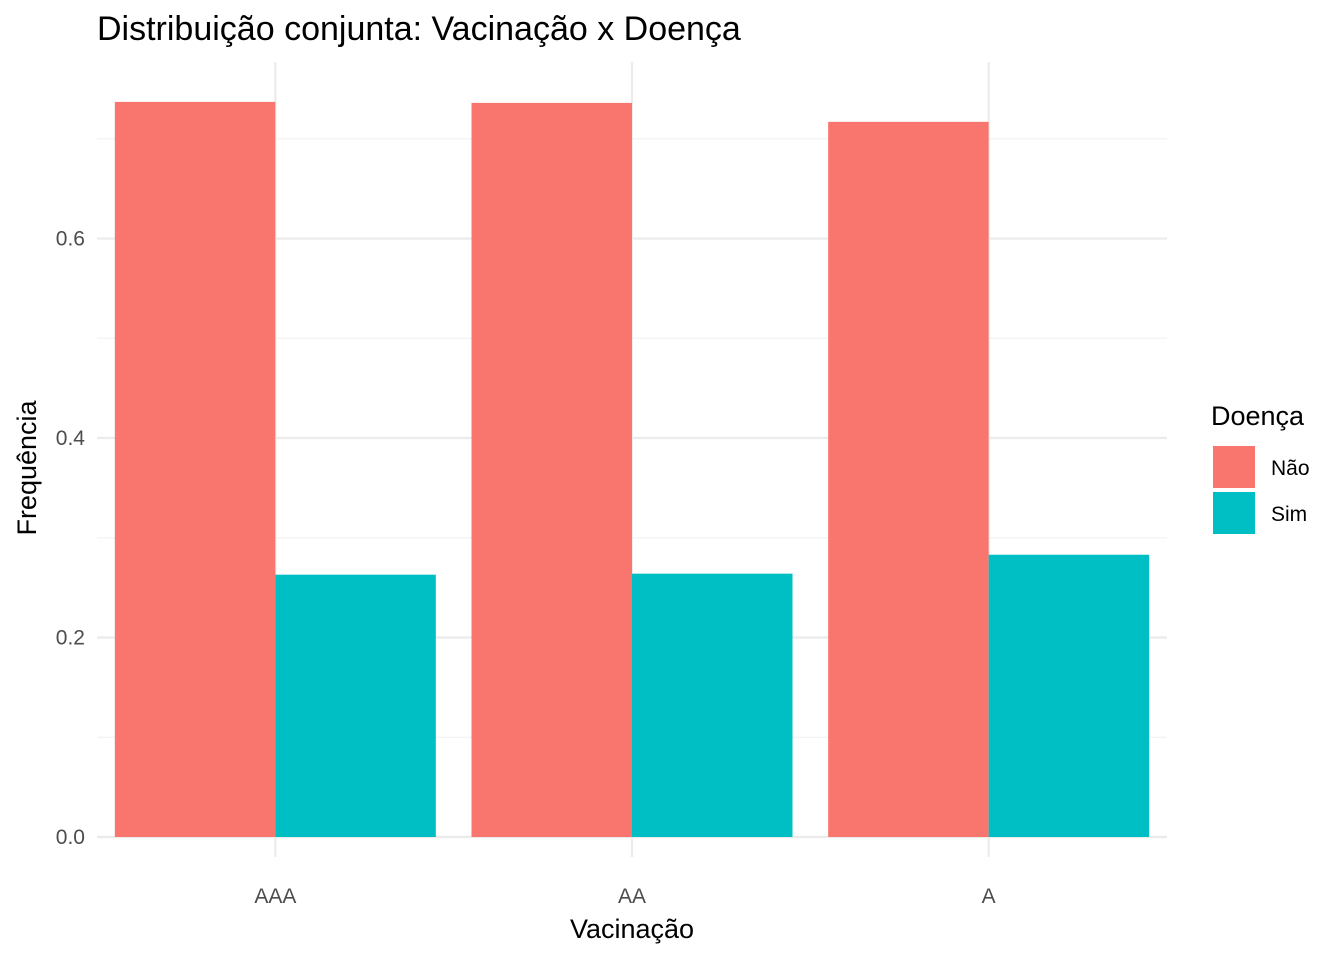  What do you see at coordinates (27, 467) in the screenshot?
I see `y-axis-title: Frequência` at bounding box center [27, 467].